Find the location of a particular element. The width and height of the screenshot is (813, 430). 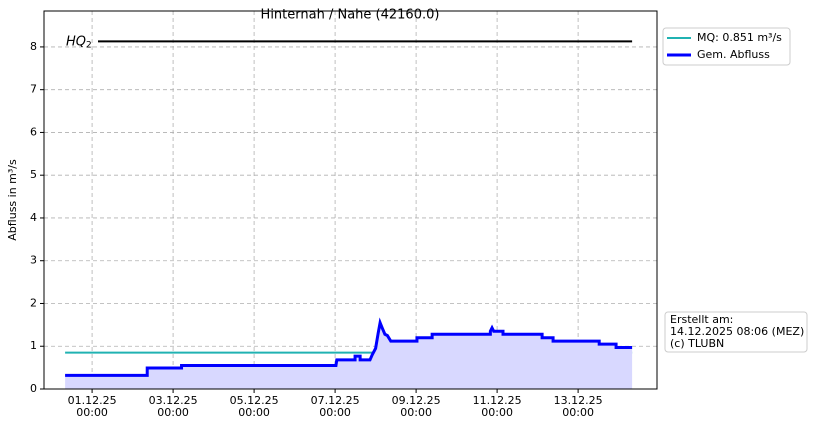

chart-title: Hinternah / Nahe (42160.0) is located at coordinates (350, 15).